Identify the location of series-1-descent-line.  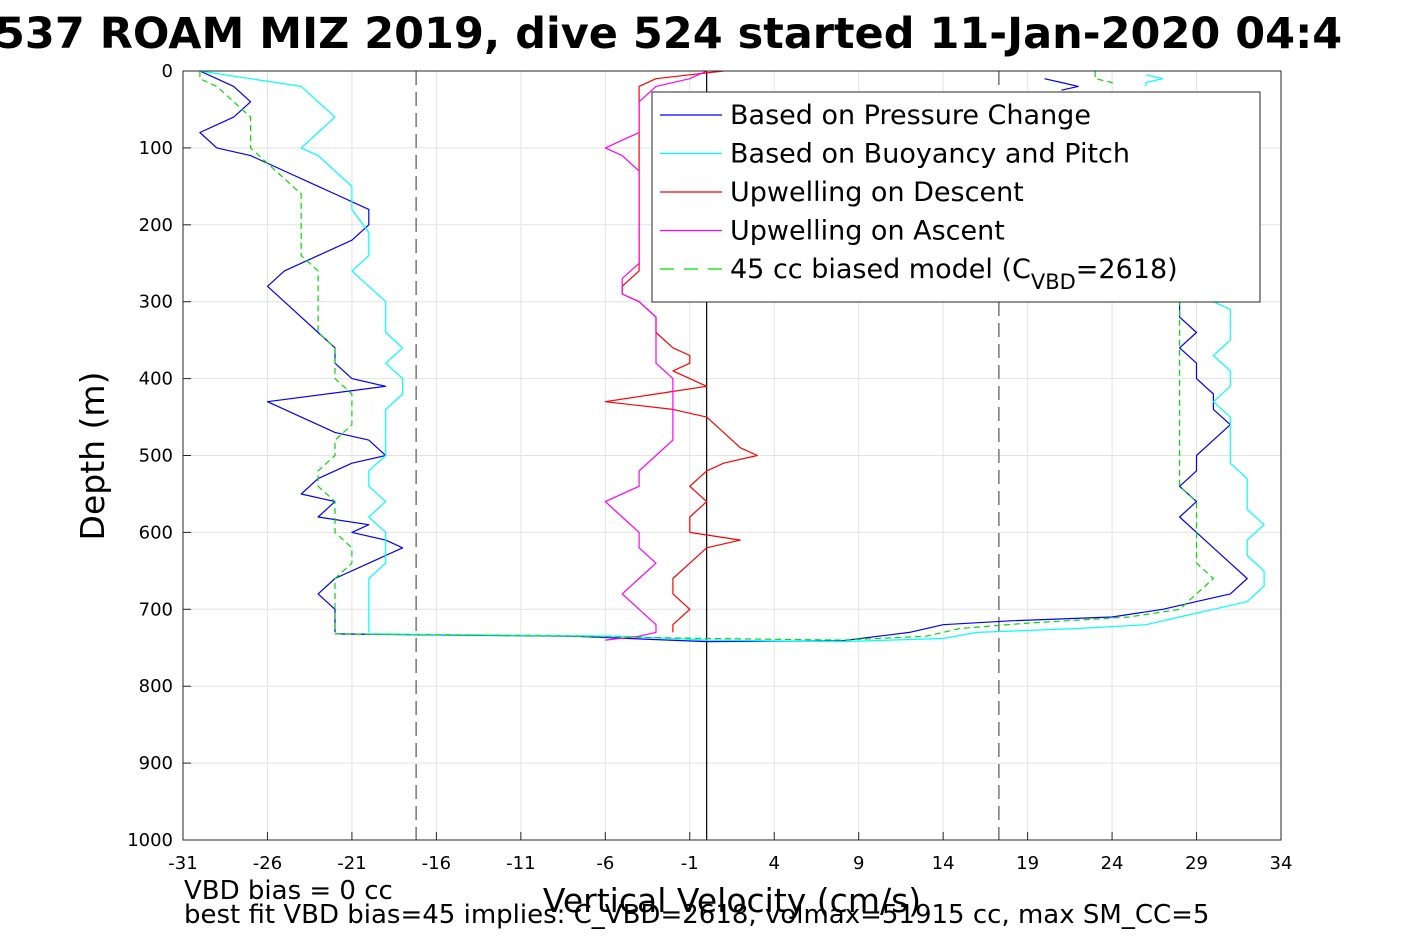
(301, 351).